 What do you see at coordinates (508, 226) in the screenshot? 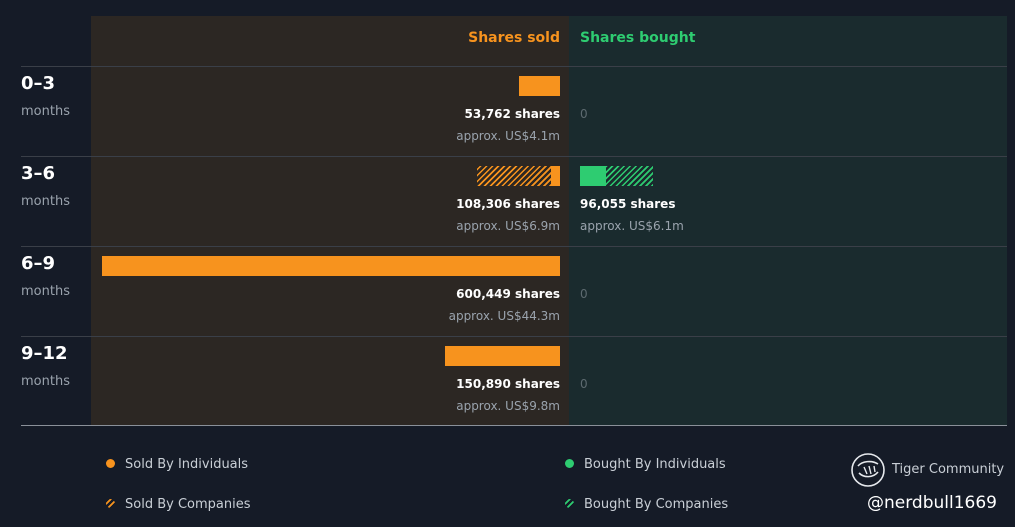
I see `sold-approx-value: approx. US$6.9m` at bounding box center [508, 226].